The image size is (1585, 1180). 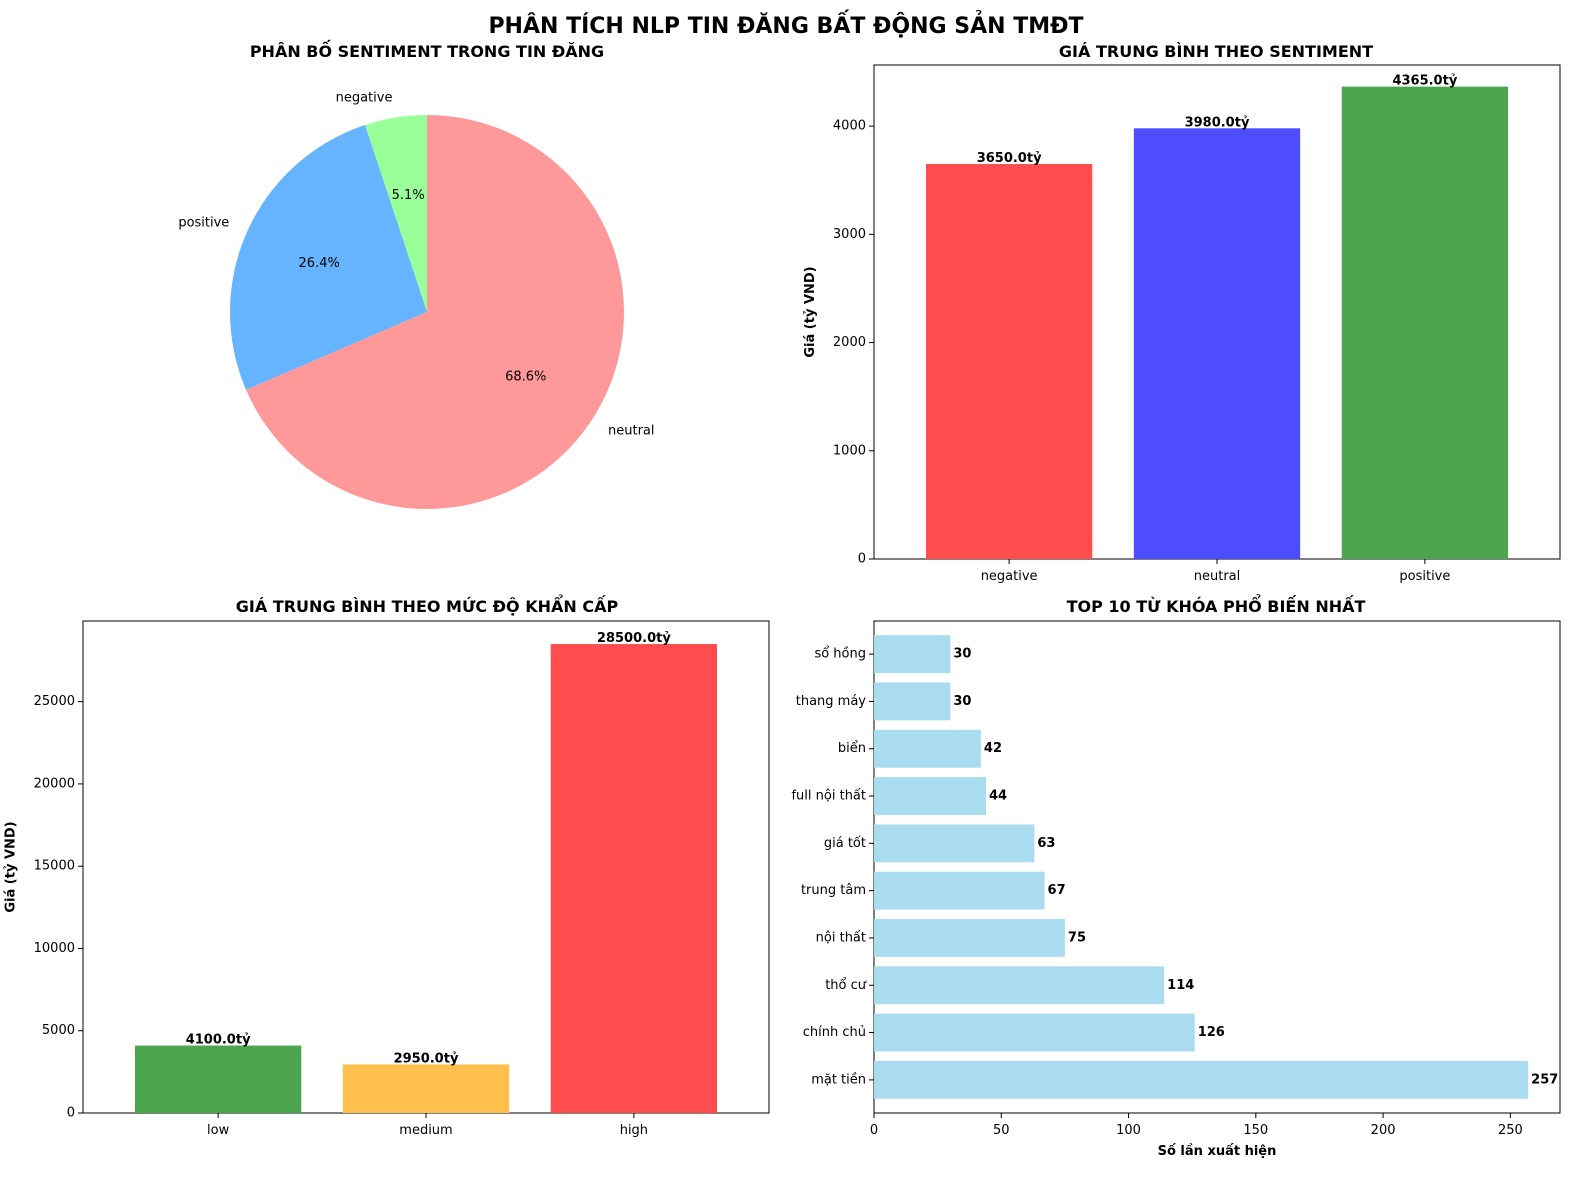 What do you see at coordinates (1217, 343) in the screenshot?
I see `sentiment-bar-neutral` at bounding box center [1217, 343].